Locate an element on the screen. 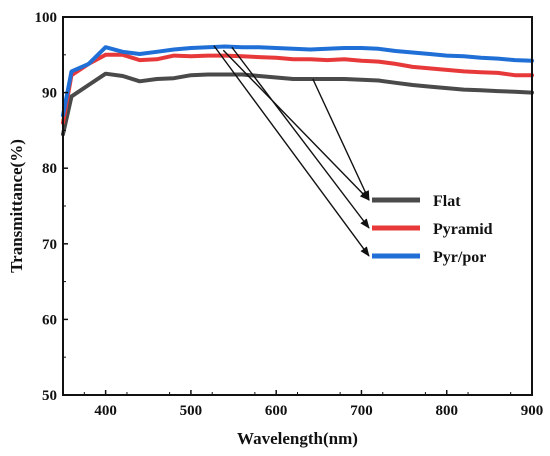  x-tick-label: 800 is located at coordinates (446, 411).